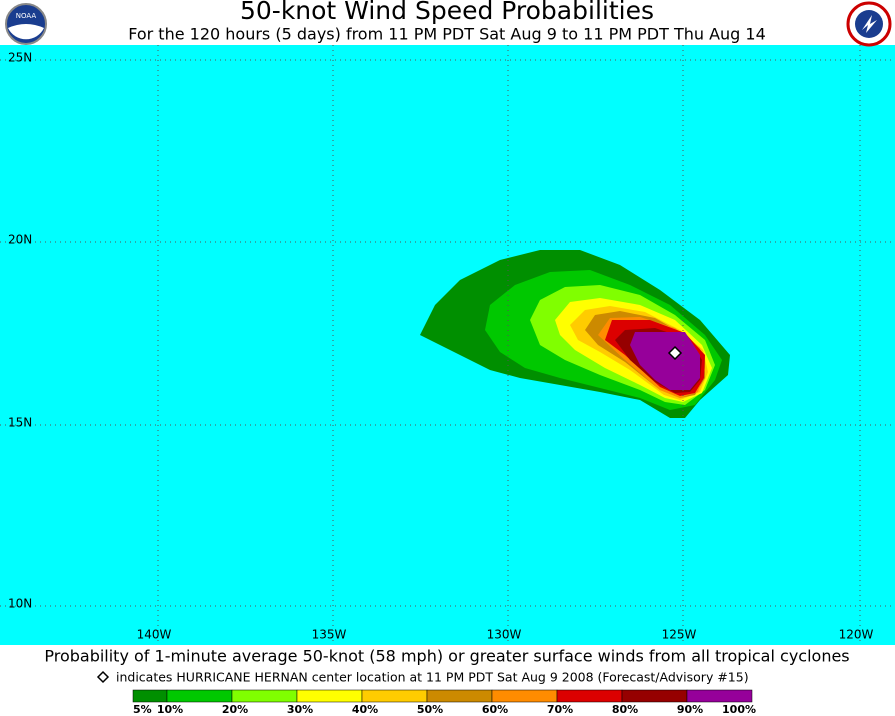 This screenshot has height=716, width=895. I want to click on legend-label: 100%, so click(739, 709).